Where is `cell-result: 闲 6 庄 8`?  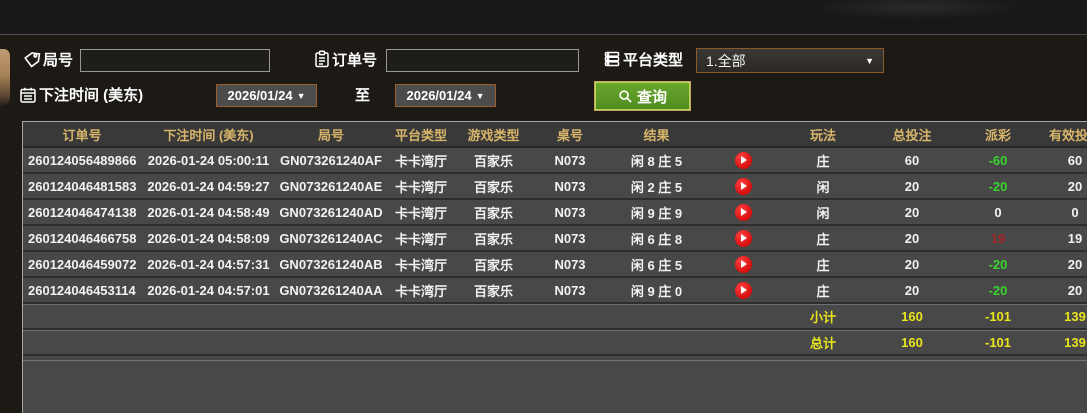 cell-result: 闲 6 庄 8 is located at coordinates (656, 239).